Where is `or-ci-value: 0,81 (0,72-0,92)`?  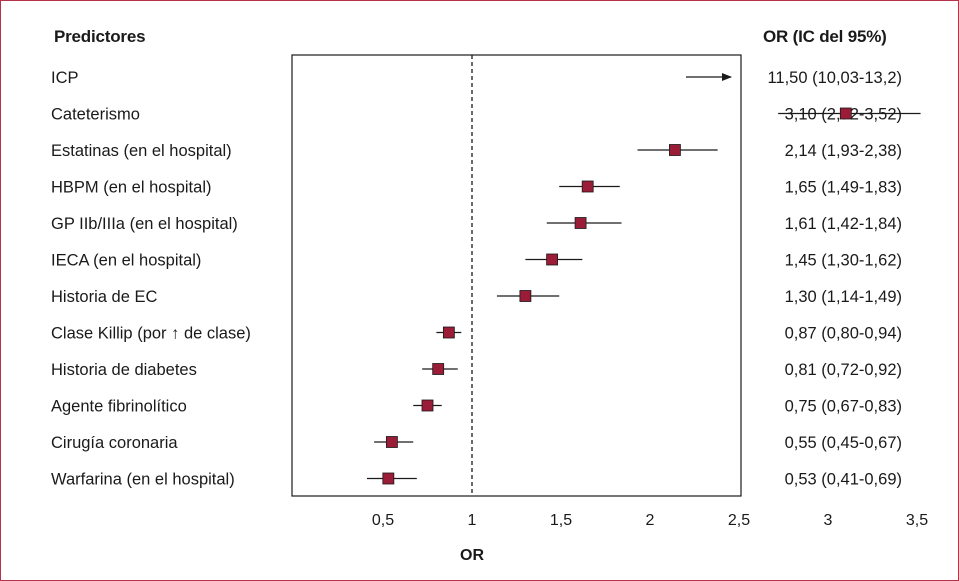 or-ci-value: 0,81 (0,72-0,92) is located at coordinates (843, 370).